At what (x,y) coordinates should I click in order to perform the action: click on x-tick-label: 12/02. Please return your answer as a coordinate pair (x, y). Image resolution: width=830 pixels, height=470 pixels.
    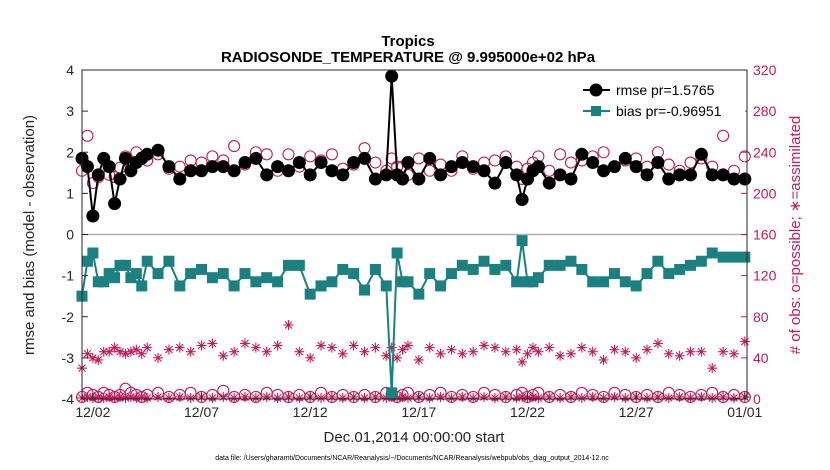
    Looking at the image, I should click on (92, 412).